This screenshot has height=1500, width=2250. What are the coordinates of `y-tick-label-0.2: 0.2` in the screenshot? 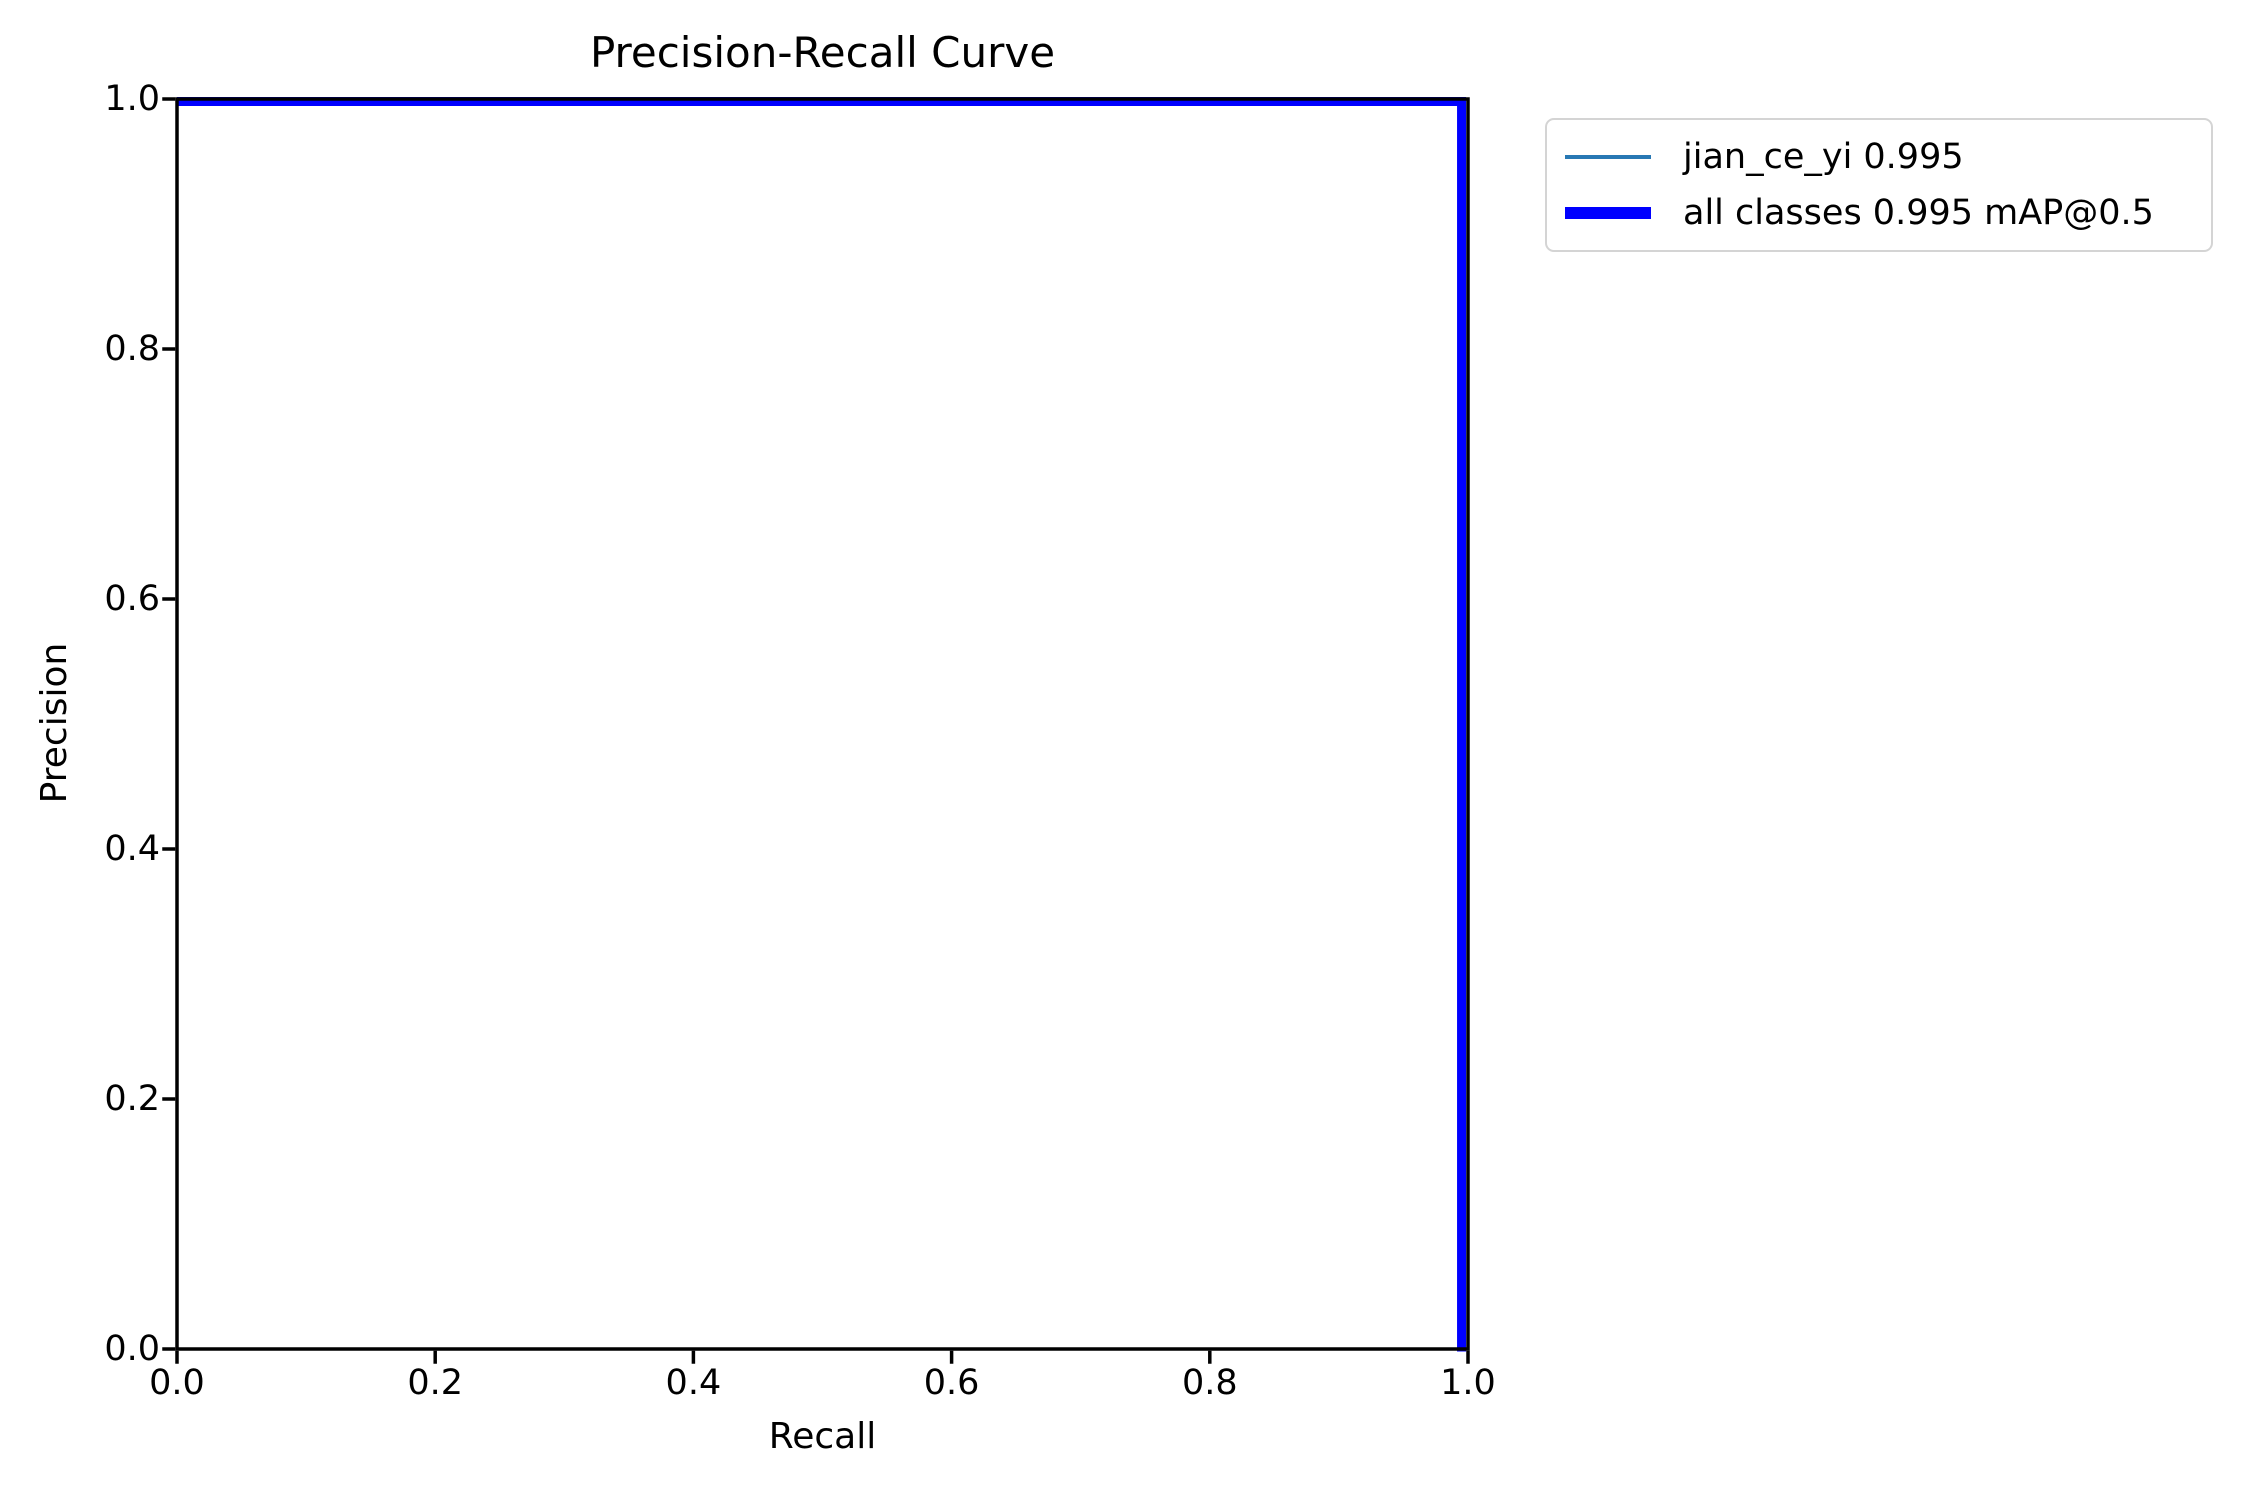 It's located at (132, 1099).